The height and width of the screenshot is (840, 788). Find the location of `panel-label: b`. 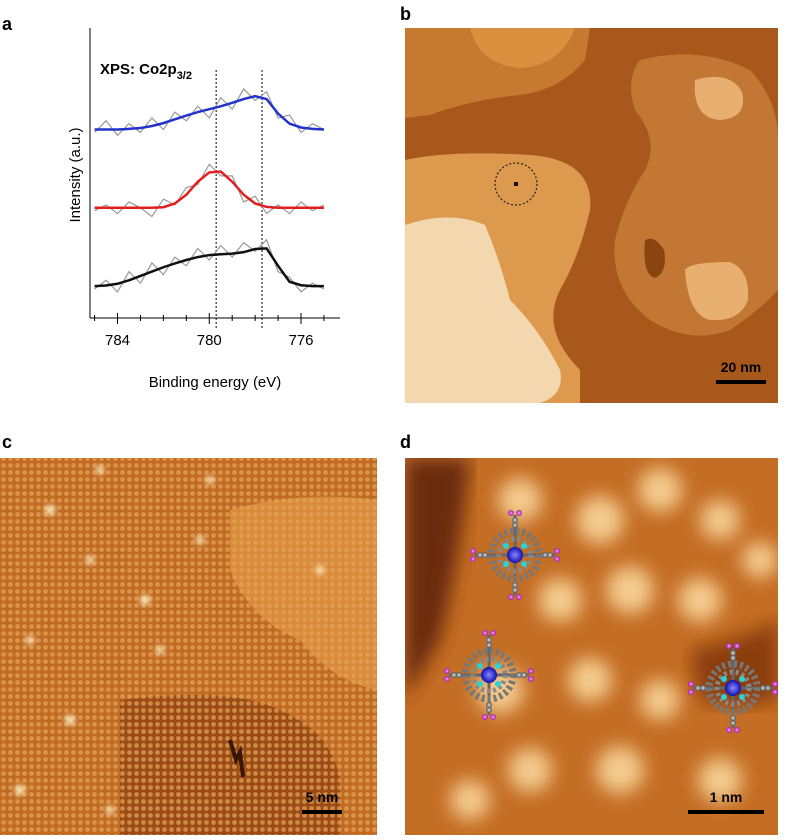

panel-label: b is located at coordinates (405, 14).